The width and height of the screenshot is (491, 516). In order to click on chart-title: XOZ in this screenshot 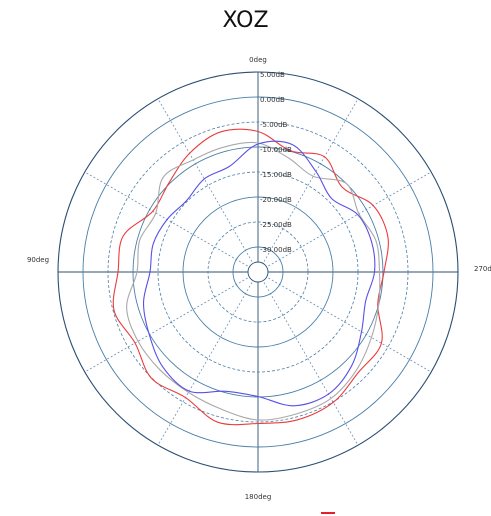, I will do `click(245, 20)`.